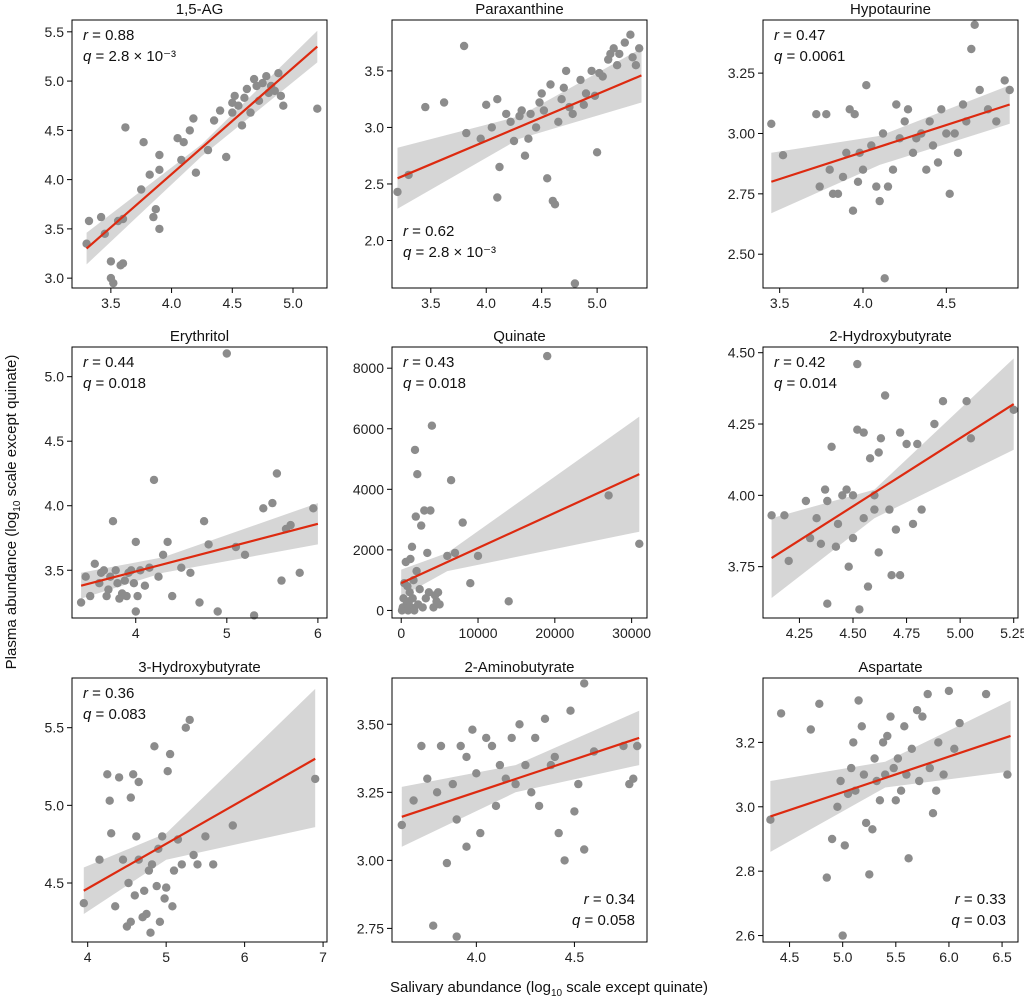 The width and height of the screenshot is (1024, 1005). Describe the element at coordinates (133, 56) in the screenshot. I see `q-value: = 2.8 × 10⁻³` at that location.